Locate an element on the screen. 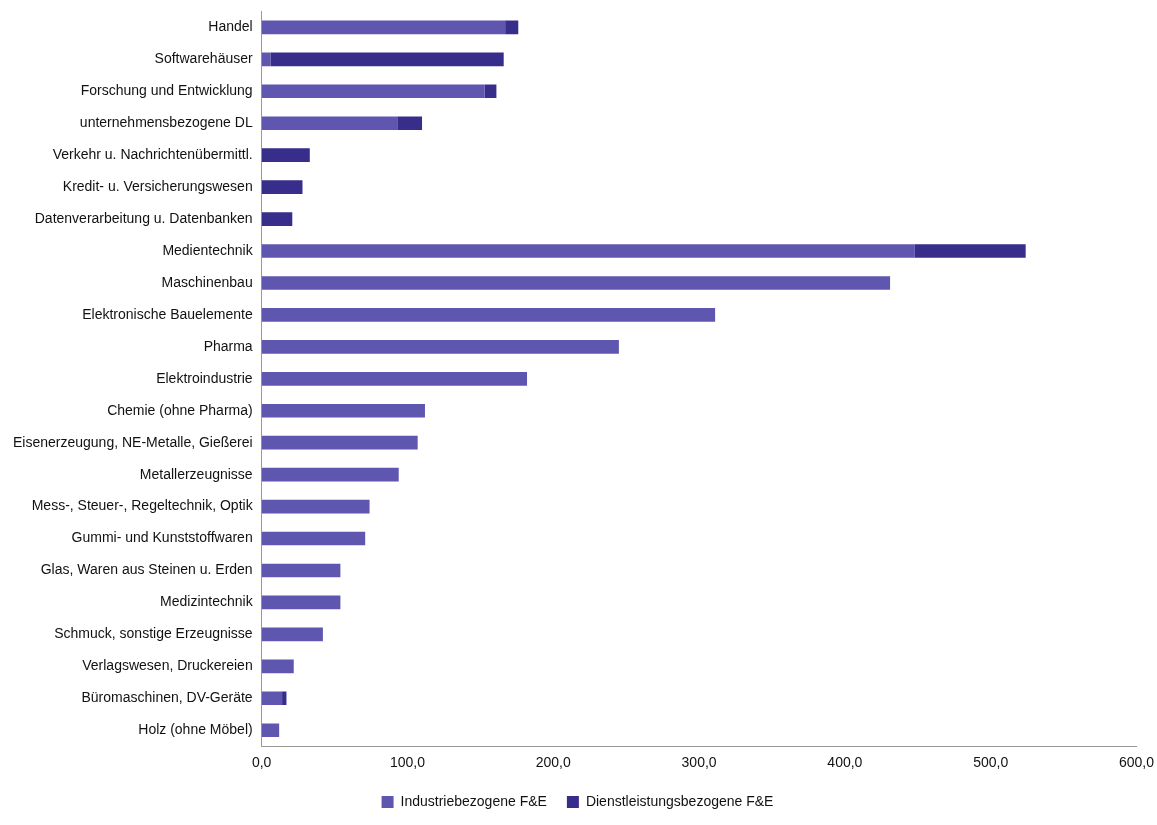 The width and height of the screenshot is (1157, 825). y-tick-label: Medizintechnik is located at coordinates (207, 601).